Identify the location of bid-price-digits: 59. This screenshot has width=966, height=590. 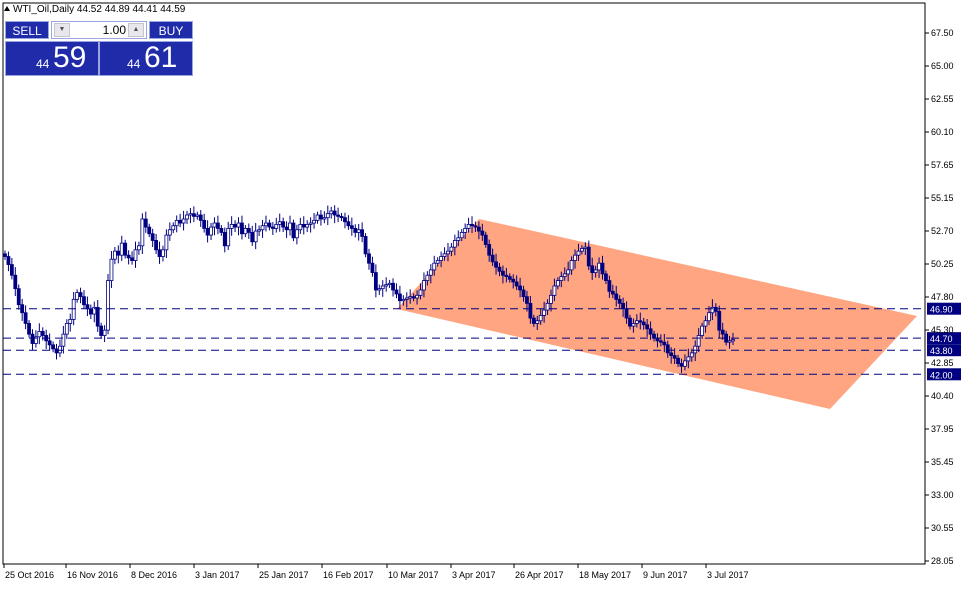
(70, 57).